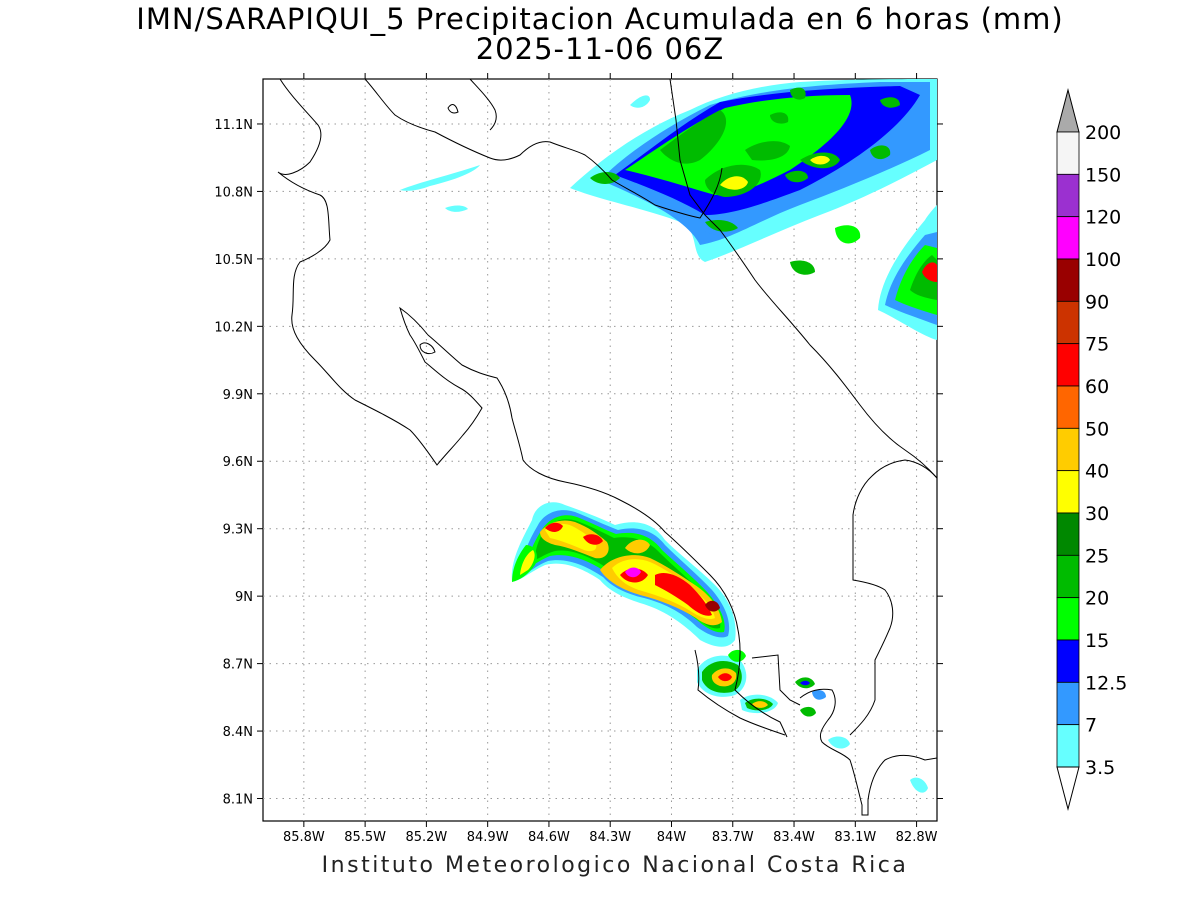 Image resolution: width=1200 pixels, height=900 pixels. What do you see at coordinates (1091, 449) in the screenshot?
I see `colorbar: 200 150 120 100 90 75 60 50 40 30 25 20 15 12.5 7 3.5` at bounding box center [1091, 449].